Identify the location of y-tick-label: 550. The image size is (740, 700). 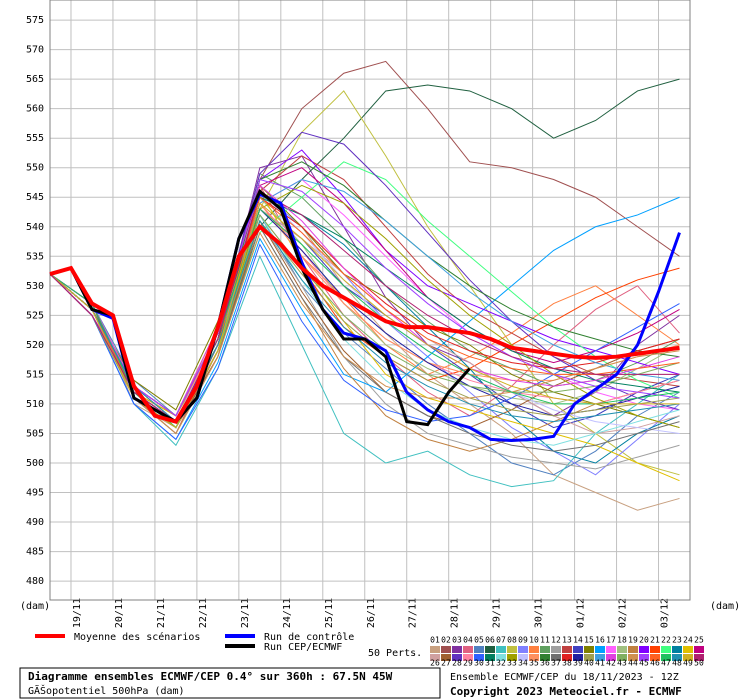
(35, 168).